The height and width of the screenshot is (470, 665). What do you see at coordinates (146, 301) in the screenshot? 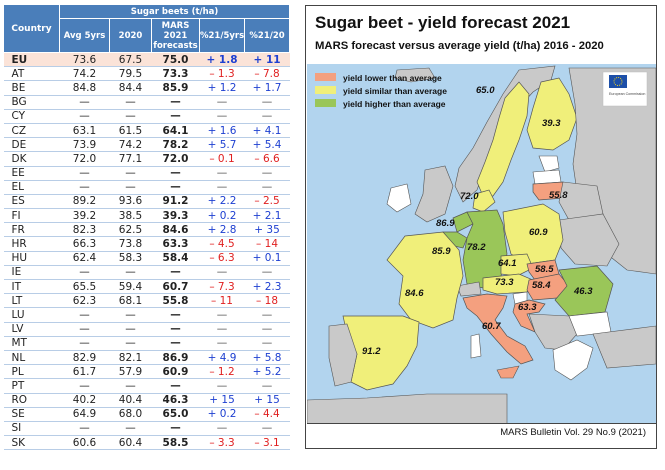
I see `table-row: LT 62.3 68.1 55.8– 11– 18` at bounding box center [146, 301].